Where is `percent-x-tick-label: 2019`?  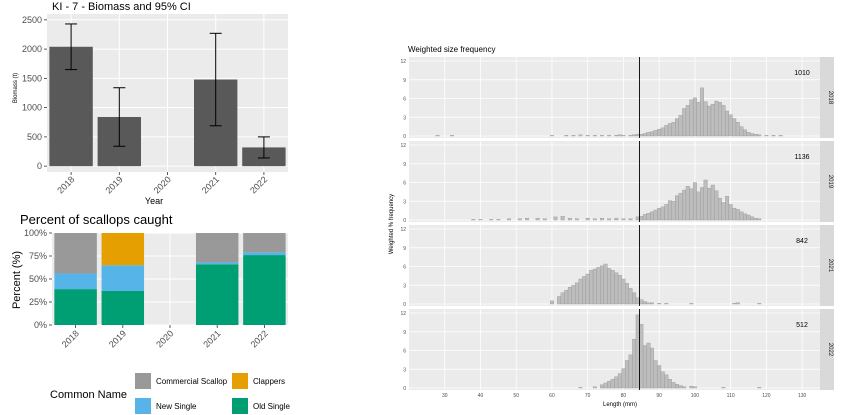
percent-x-tick-label: 2019 is located at coordinates (117, 338).